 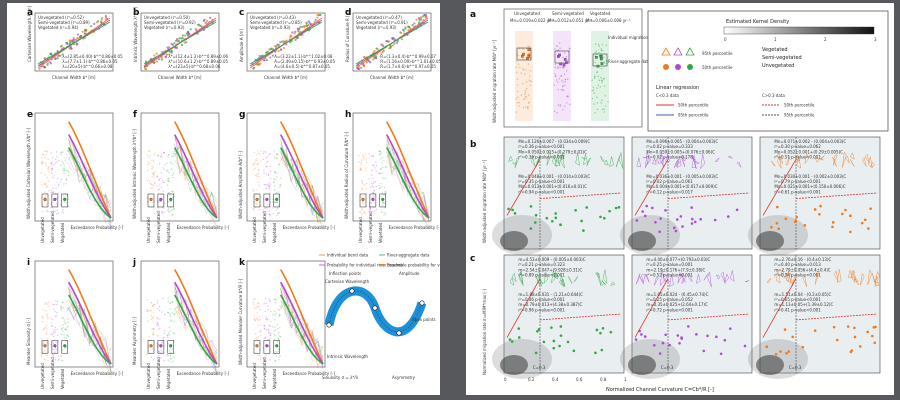 What do you see at coordinates (52, 373) in the screenshot?
I see `category-label: Semi-vegetated` at bounding box center [52, 373].